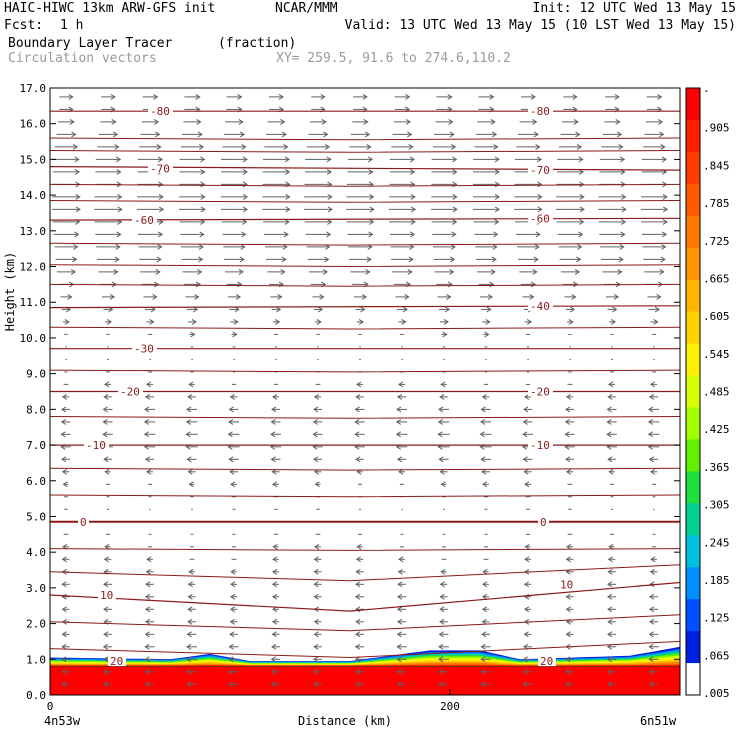 This screenshot has height=740, width=740. What do you see at coordinates (716, 429) in the screenshot?
I see `colorbar-label: .425` at bounding box center [716, 429].